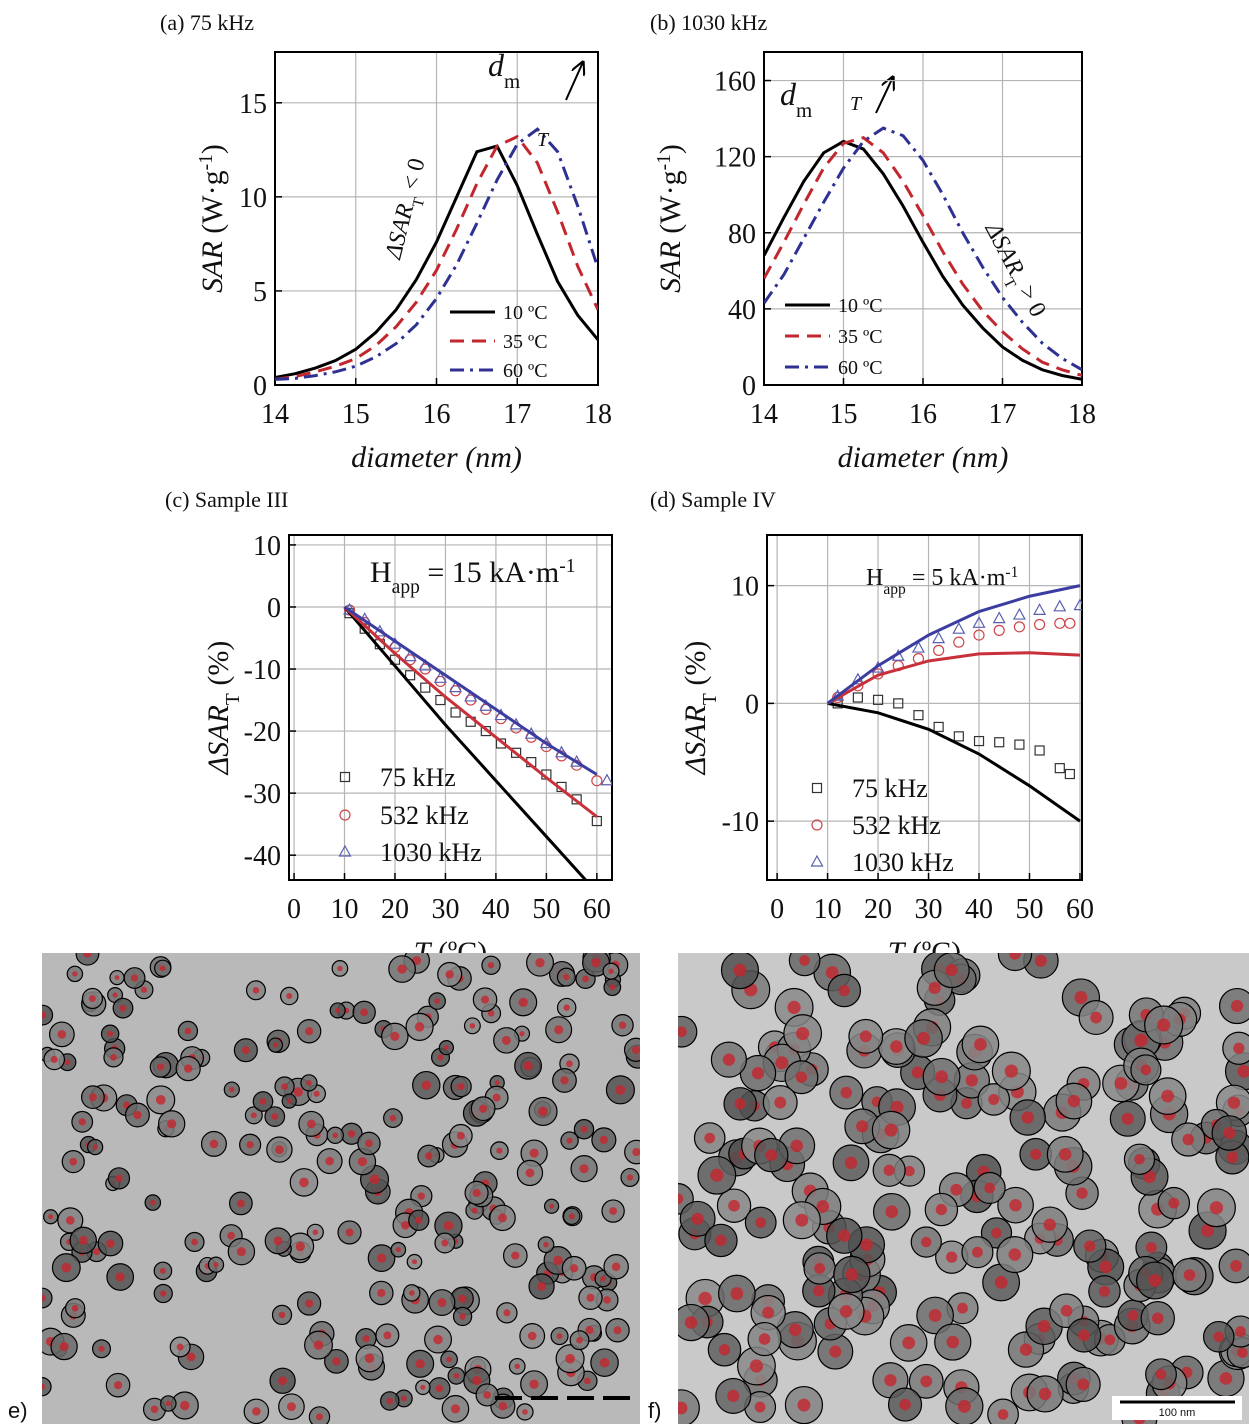 Image resolution: width=1249 pixels, height=1424 pixels. Describe the element at coordinates (740, 822) in the screenshot. I see `y-tick-label: -10` at that location.